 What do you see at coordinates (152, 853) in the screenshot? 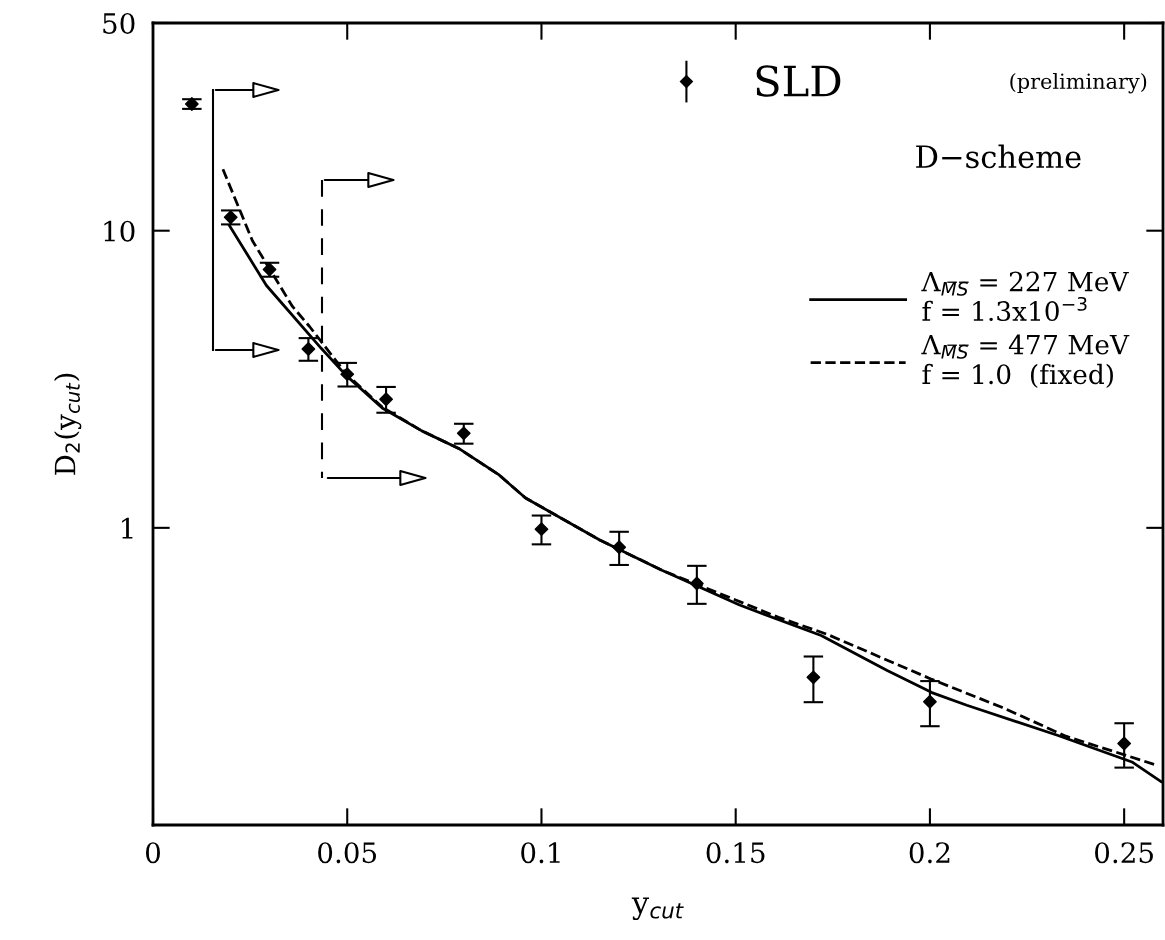
I see `x-tick-label: 0` at bounding box center [152, 853].